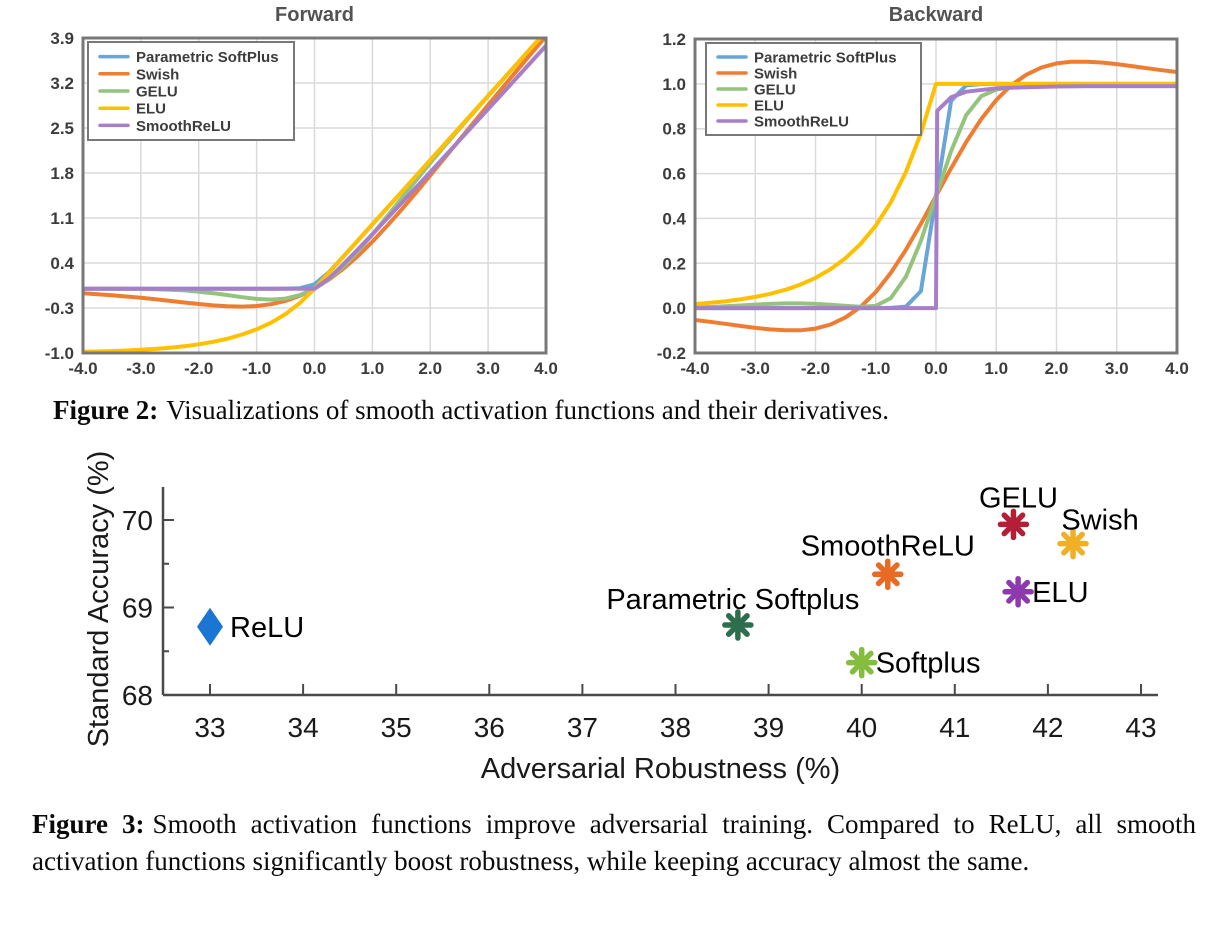 The height and width of the screenshot is (935, 1222). I want to click on y-tick-label: 0.2, so click(674, 263).